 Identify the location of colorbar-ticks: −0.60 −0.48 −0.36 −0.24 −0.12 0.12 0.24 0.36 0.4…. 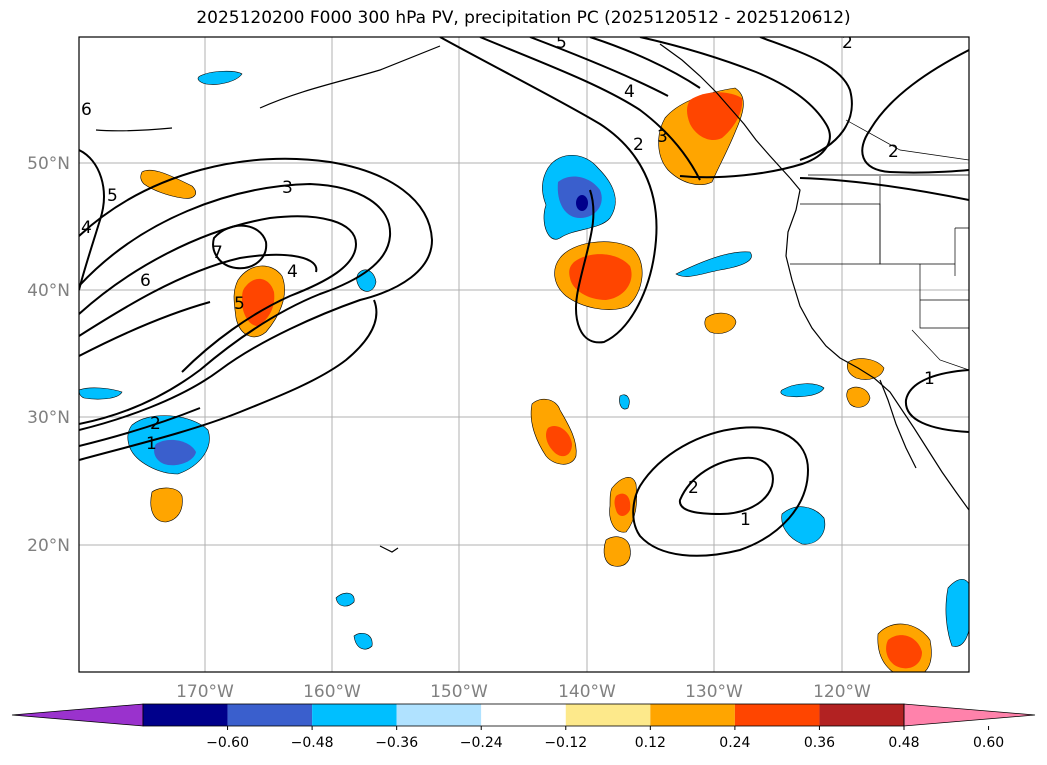
(605, 738).